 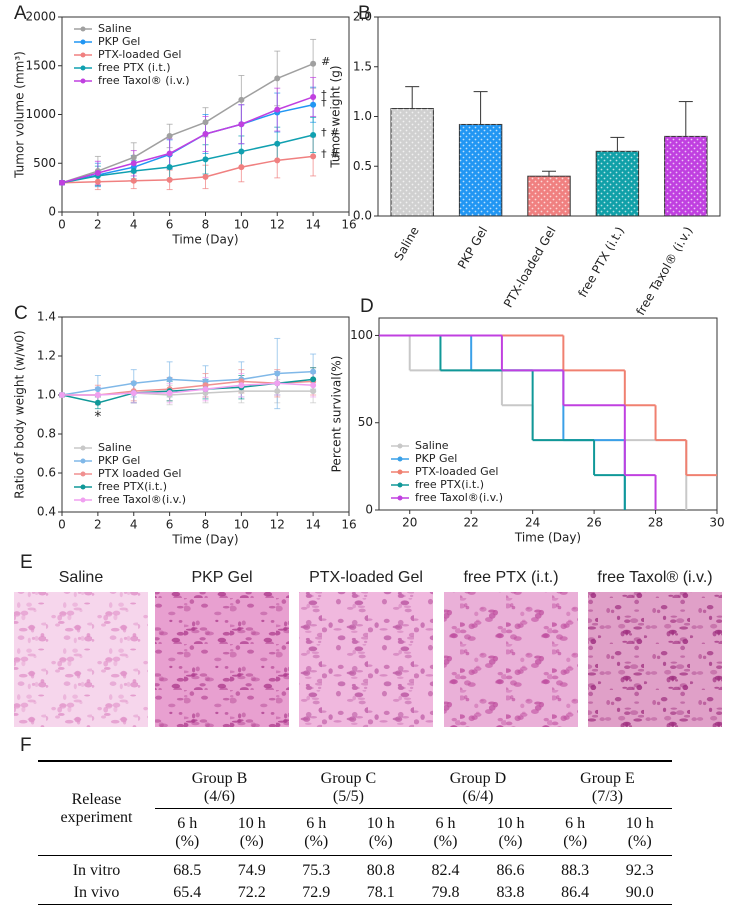 I want to click on legend-label: PTX-loaded Gel, so click(x=456, y=471).